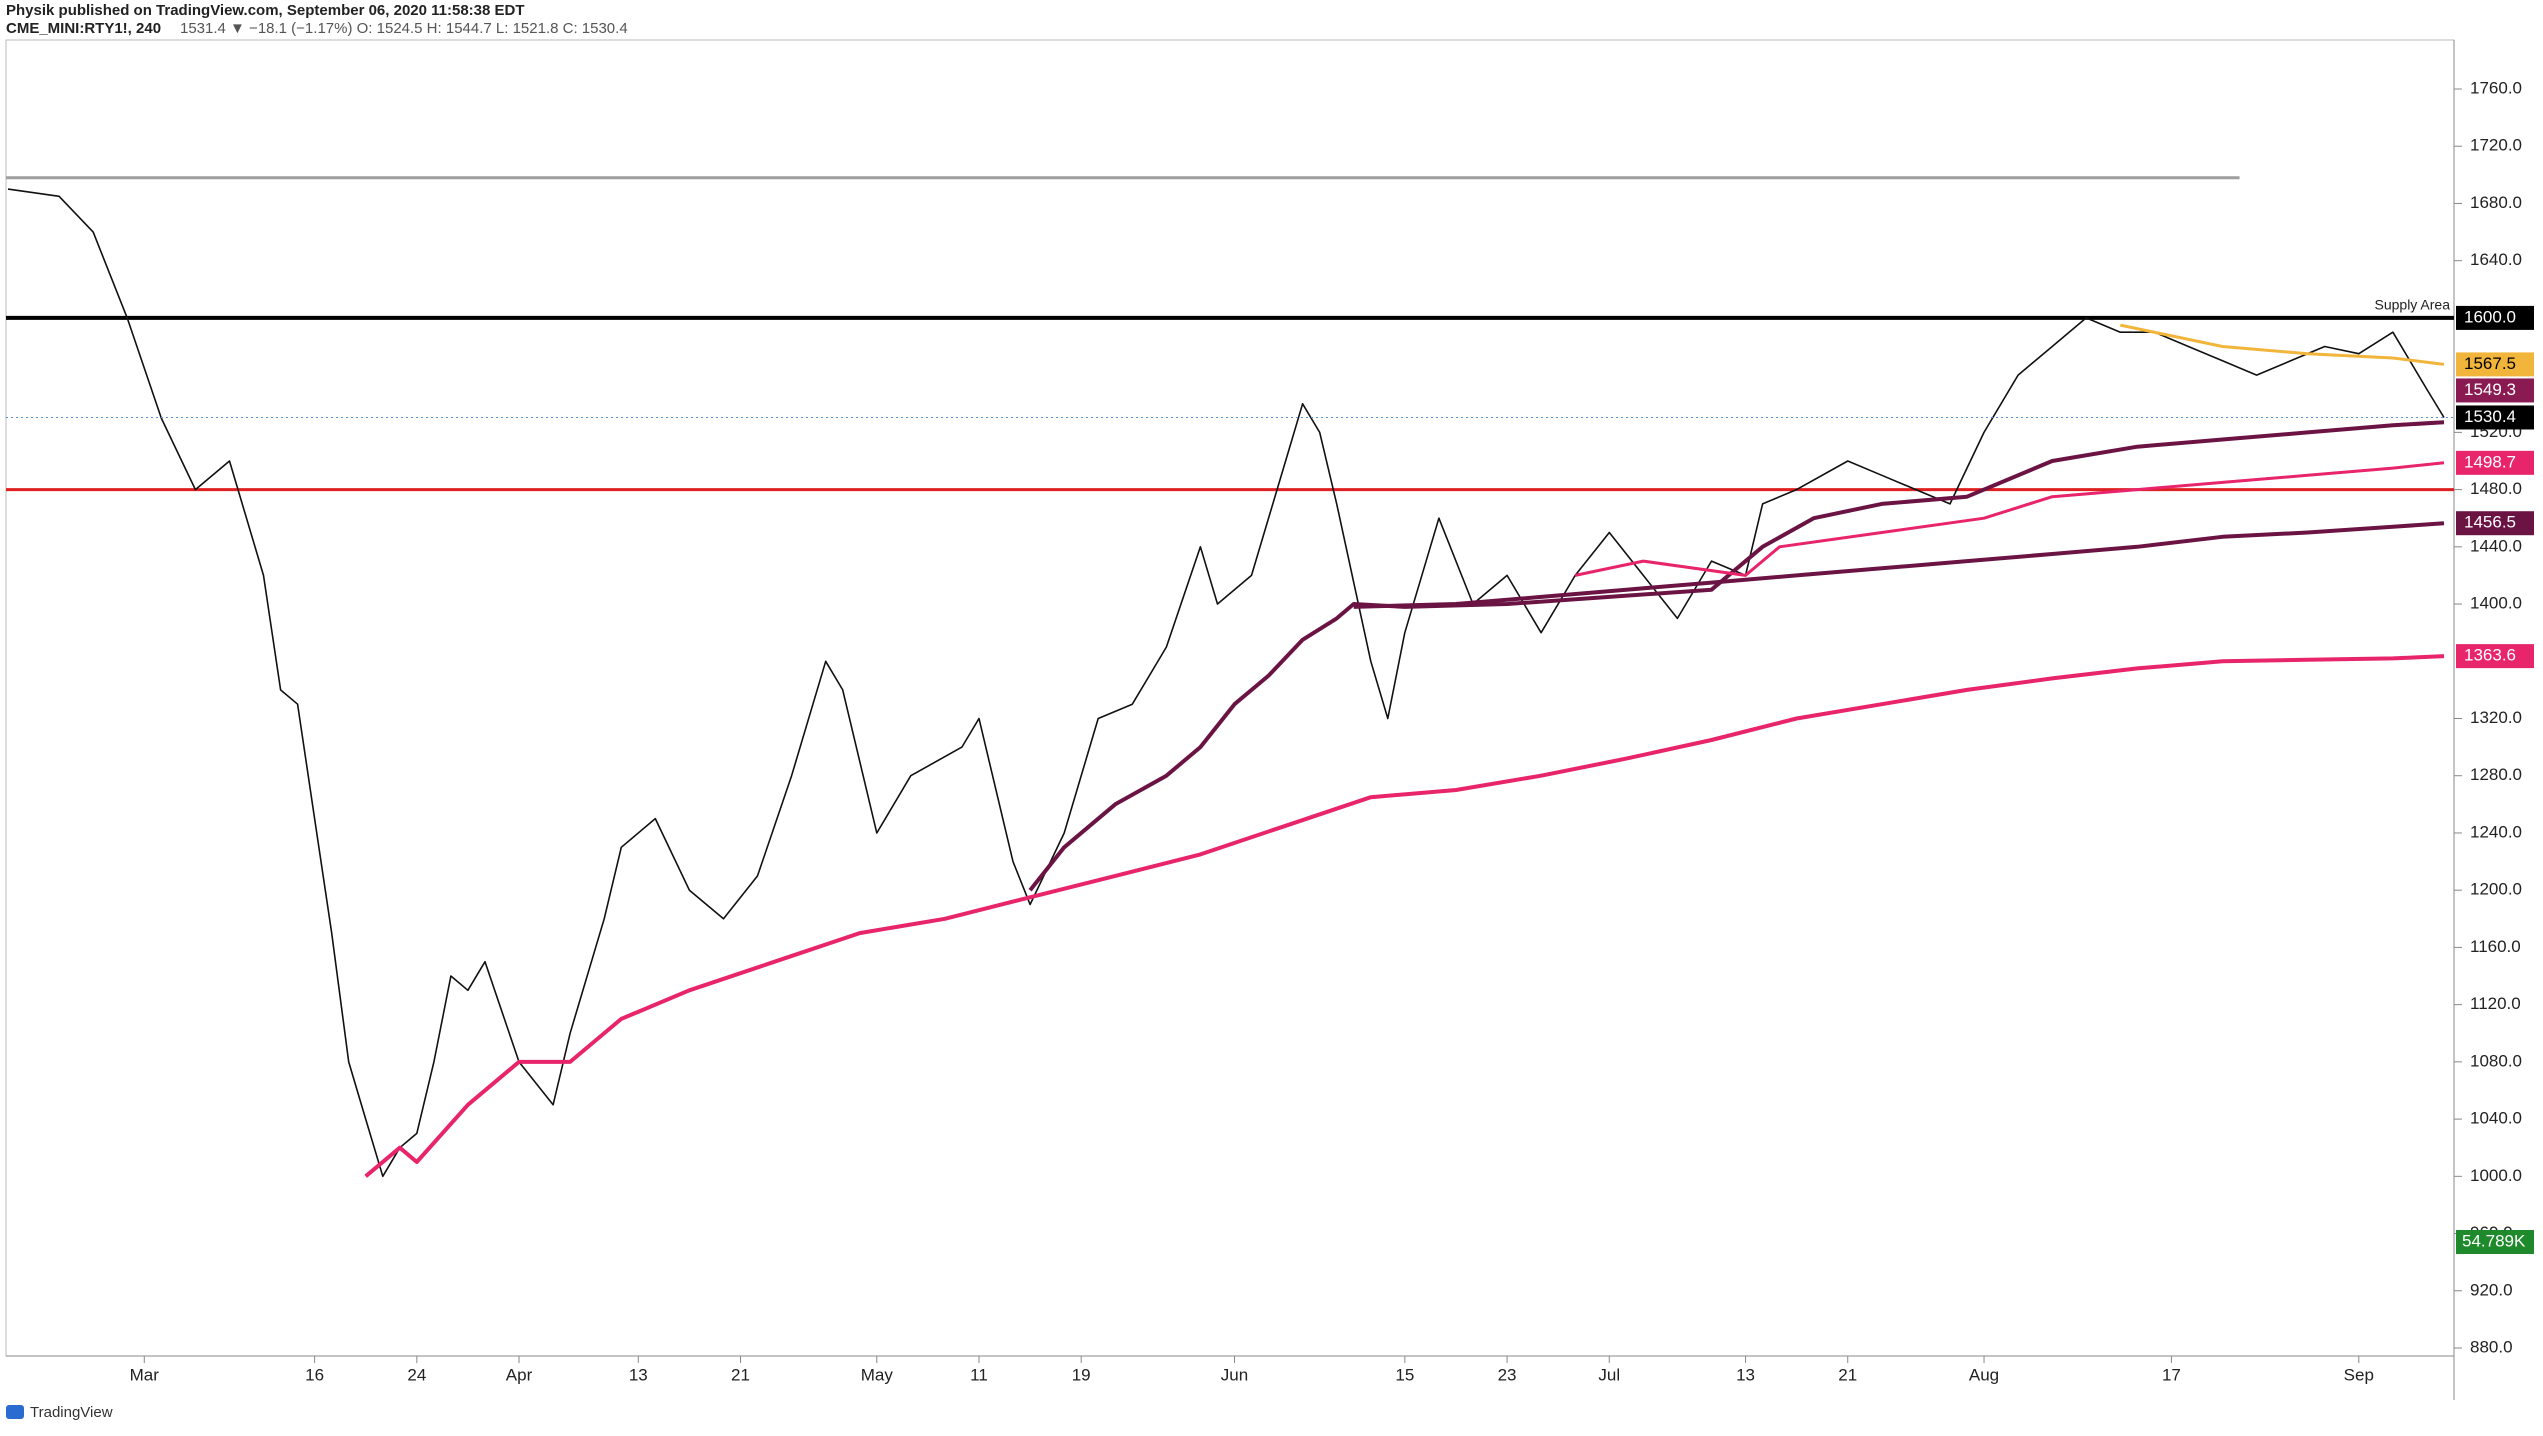  What do you see at coordinates (2496, 1118) in the screenshot?
I see `y-tick-label: 1040.0` at bounding box center [2496, 1118].